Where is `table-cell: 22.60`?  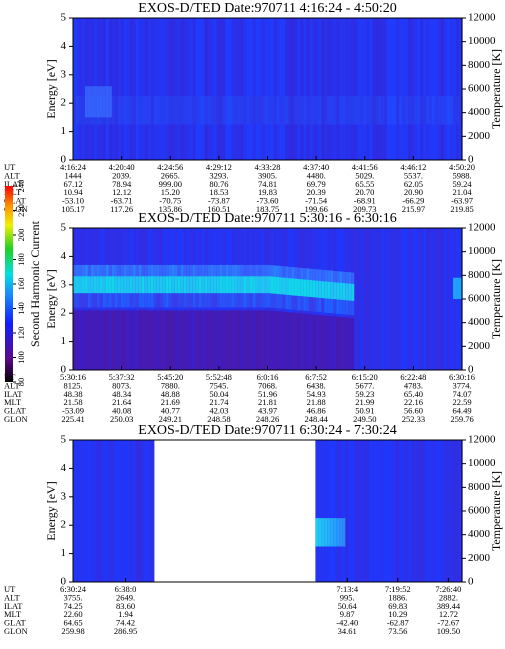
table-cell: 22.60 is located at coordinates (72, 614).